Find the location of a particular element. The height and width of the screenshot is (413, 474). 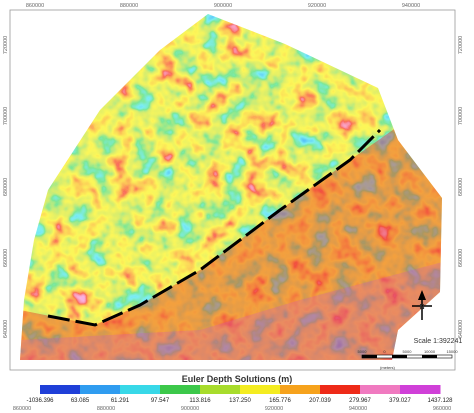

legend-label: 1437.128 is located at coordinates (440, 401).